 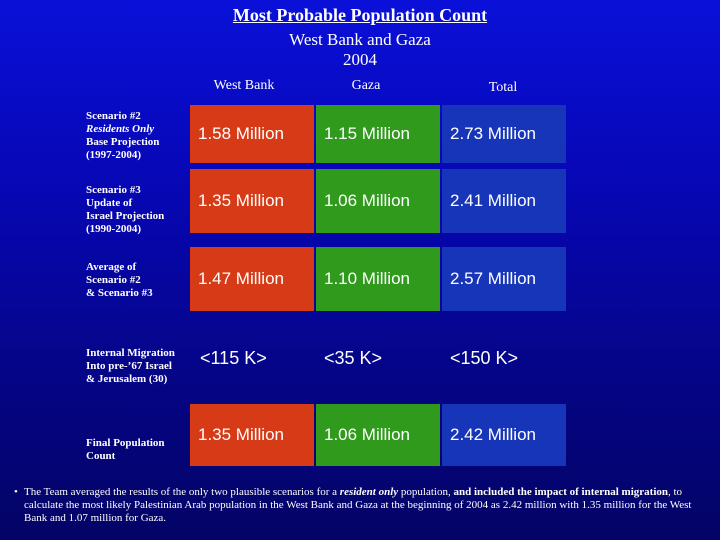 What do you see at coordinates (113, 190) in the screenshot?
I see `row-label-line: Scenario #3` at bounding box center [113, 190].